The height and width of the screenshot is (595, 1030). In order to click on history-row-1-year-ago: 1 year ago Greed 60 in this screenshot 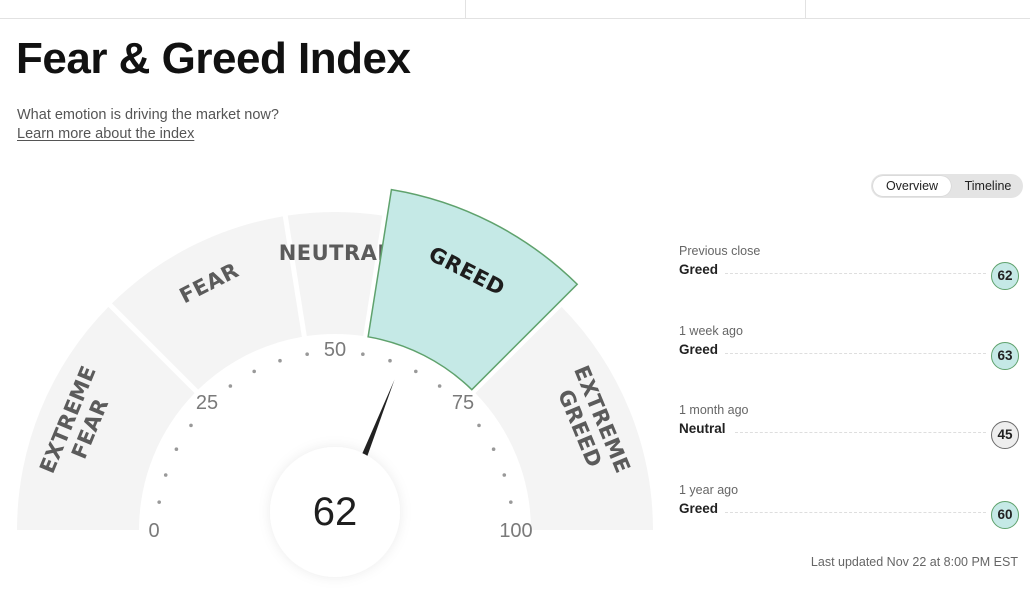, I will do `click(849, 504)`.